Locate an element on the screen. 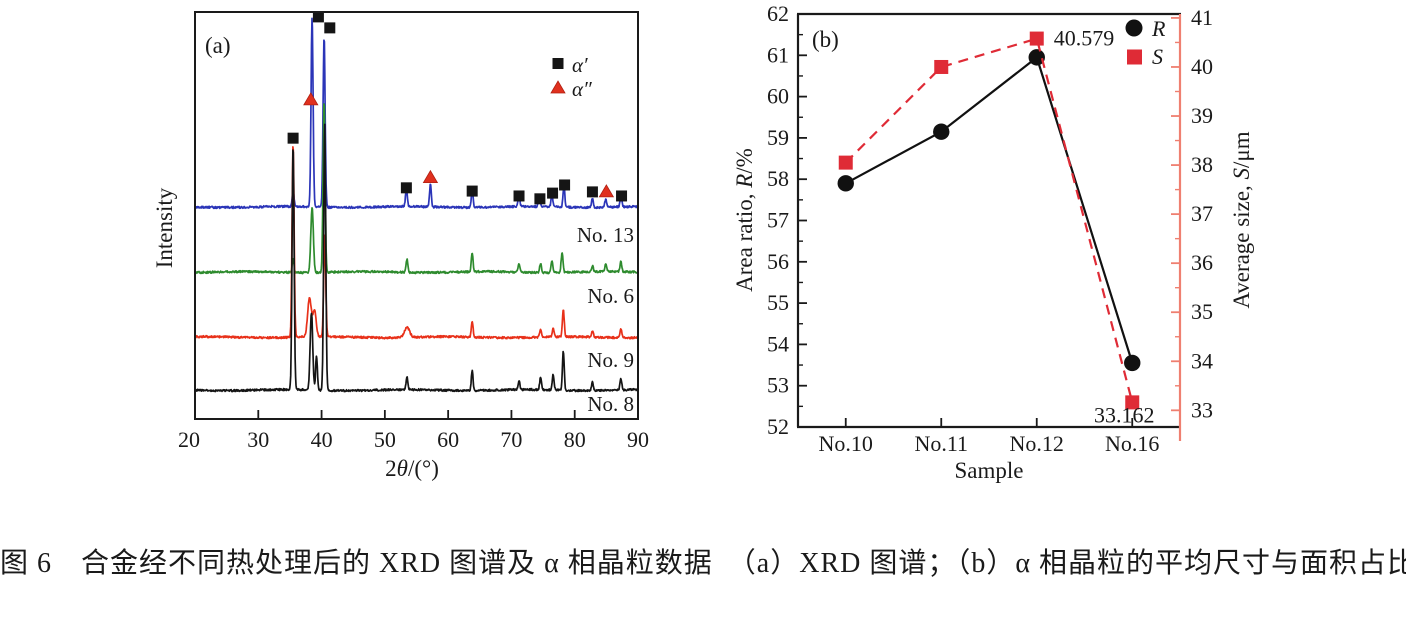 This screenshot has width=1406, height=637. y-axis-label: Intensity is located at coordinates (164, 227).